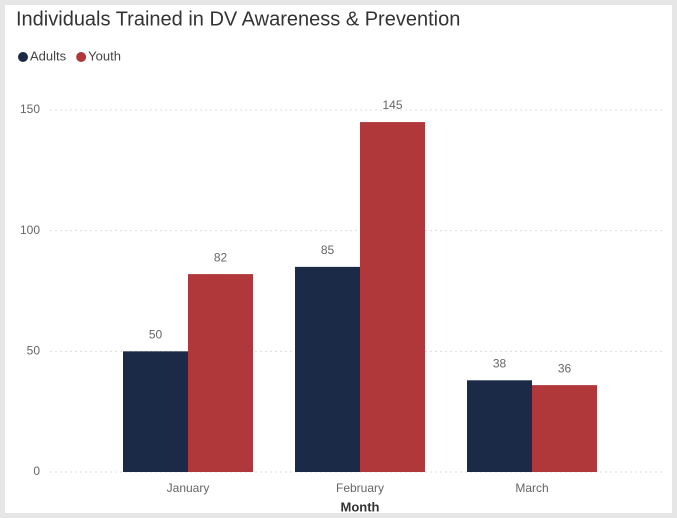 The image size is (677, 518). I want to click on y-tick-label: 150, so click(30, 109).